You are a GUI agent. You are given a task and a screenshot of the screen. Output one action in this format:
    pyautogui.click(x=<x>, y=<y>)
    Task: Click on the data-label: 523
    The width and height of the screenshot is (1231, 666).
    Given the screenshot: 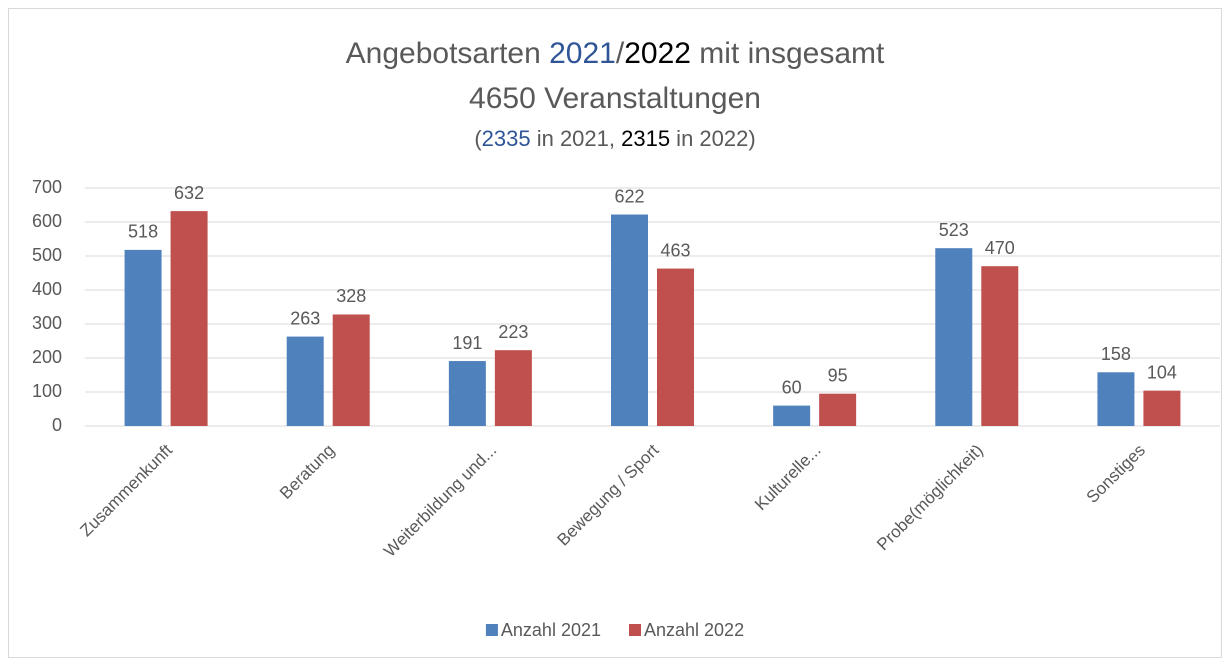 What is the action you would take?
    pyautogui.click(x=954, y=230)
    